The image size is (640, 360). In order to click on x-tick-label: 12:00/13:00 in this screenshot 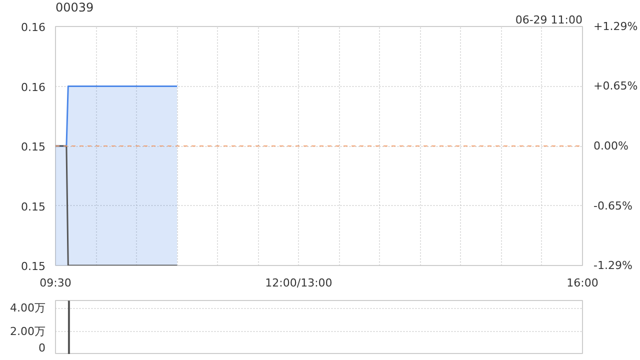, I will do `click(298, 283)`.